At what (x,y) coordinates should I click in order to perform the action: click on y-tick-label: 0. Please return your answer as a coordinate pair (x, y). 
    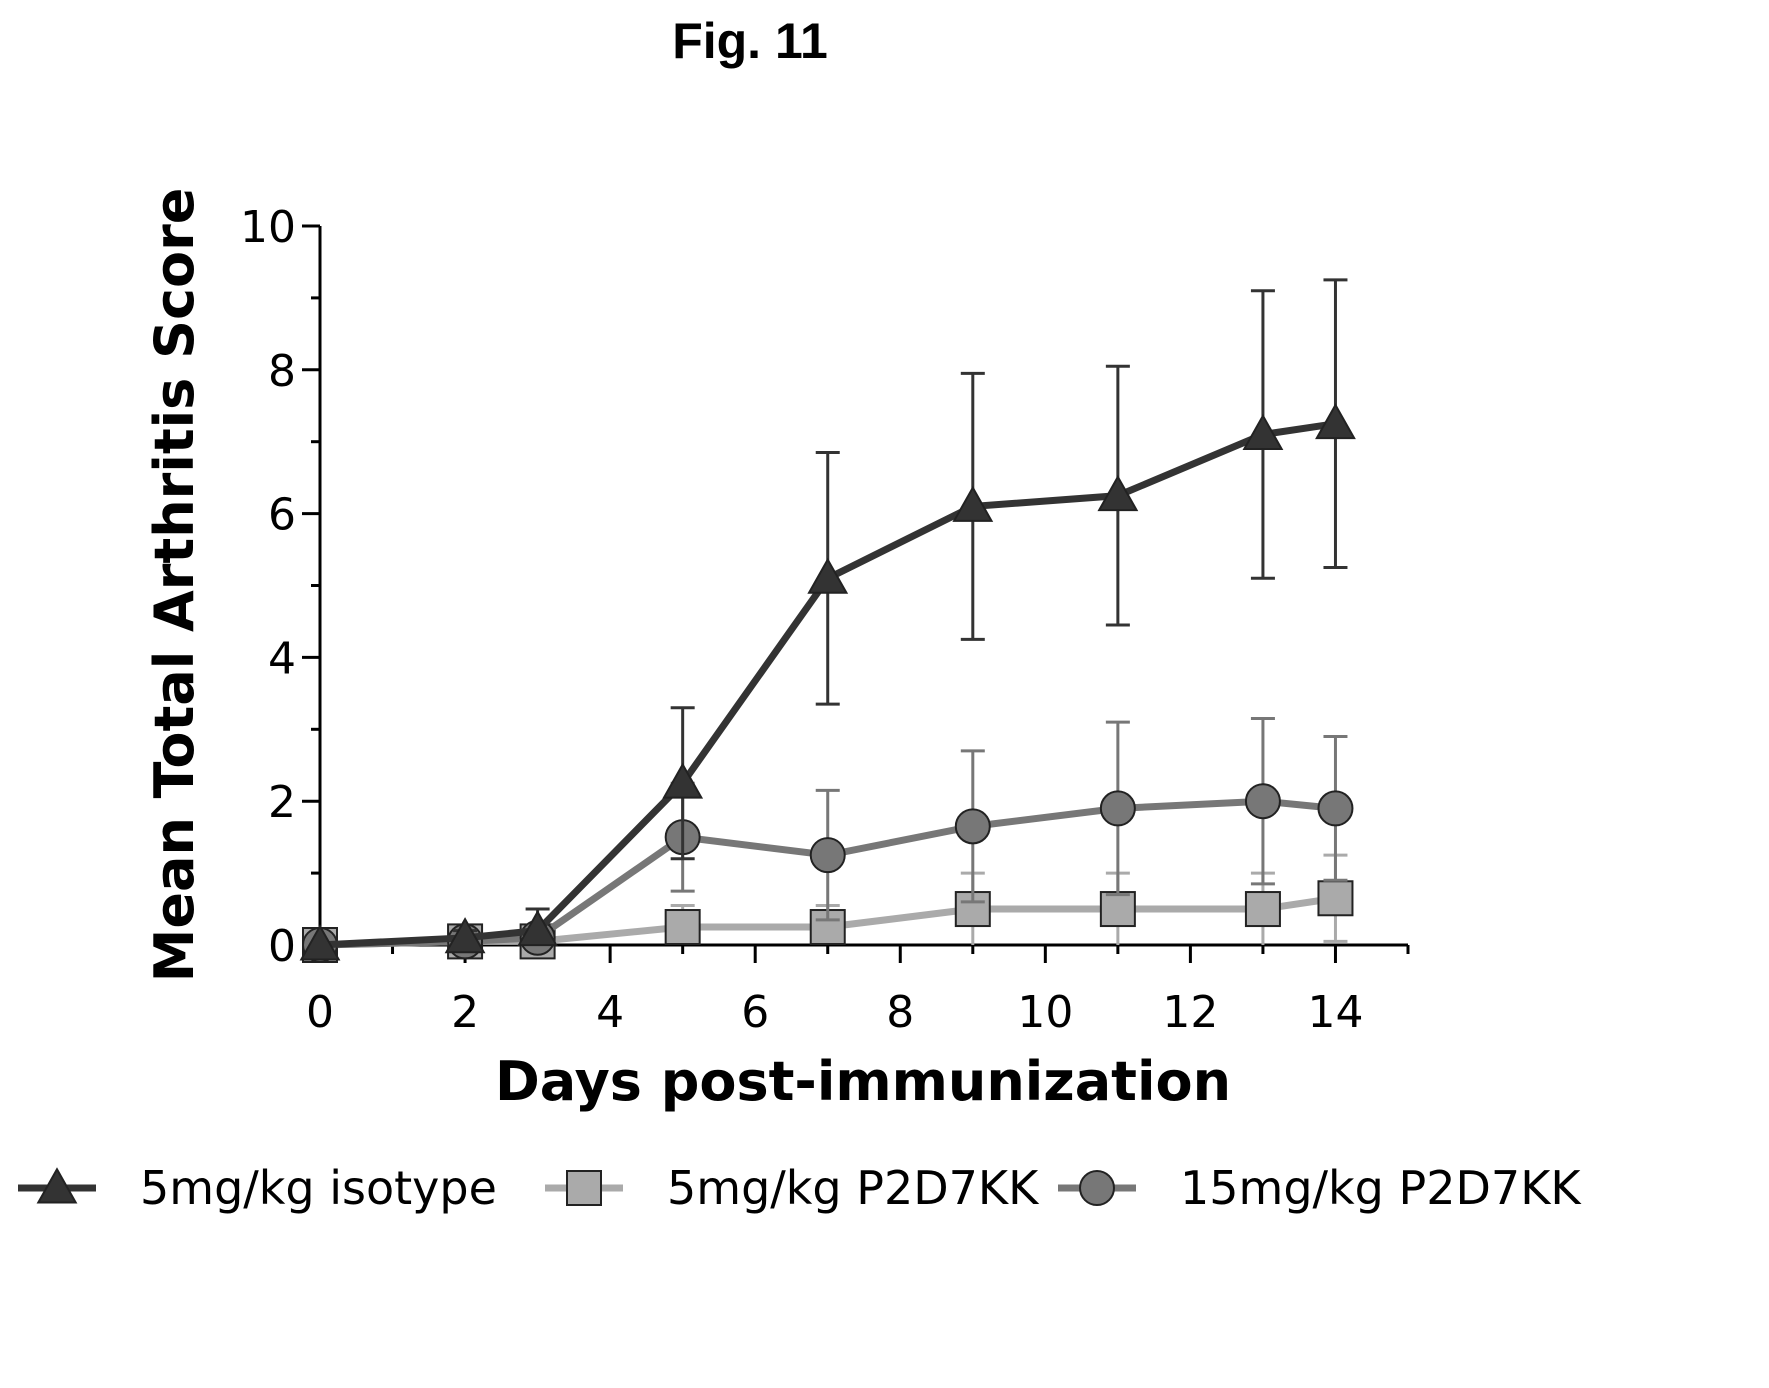
    Looking at the image, I should click on (282, 946).